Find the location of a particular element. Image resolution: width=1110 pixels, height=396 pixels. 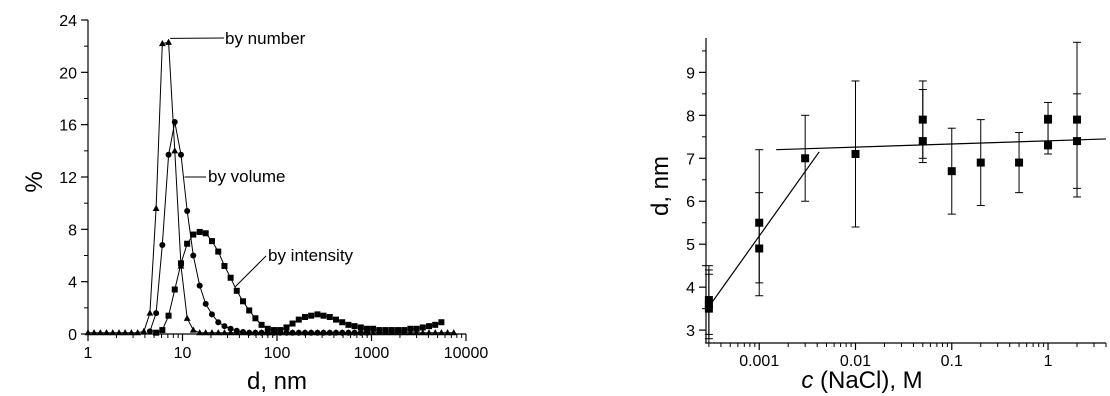

right-y-tick-label: 9 is located at coordinates (690, 73).